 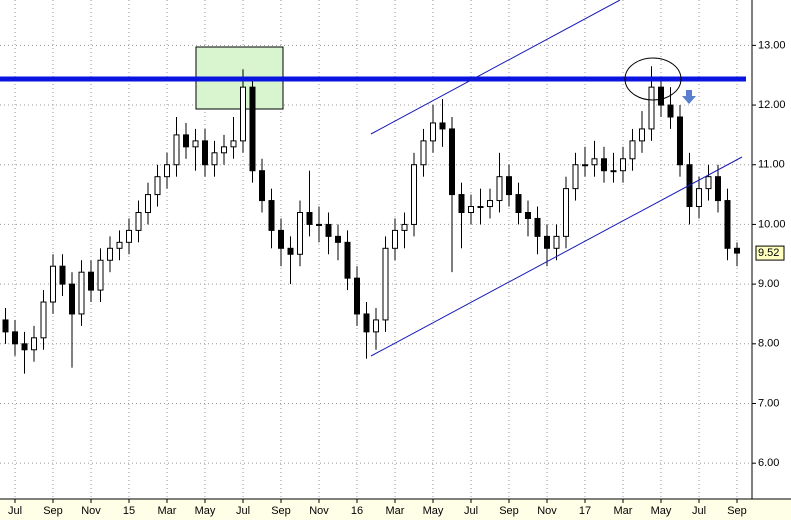 I want to click on last-price-box, so click(x=770, y=253).